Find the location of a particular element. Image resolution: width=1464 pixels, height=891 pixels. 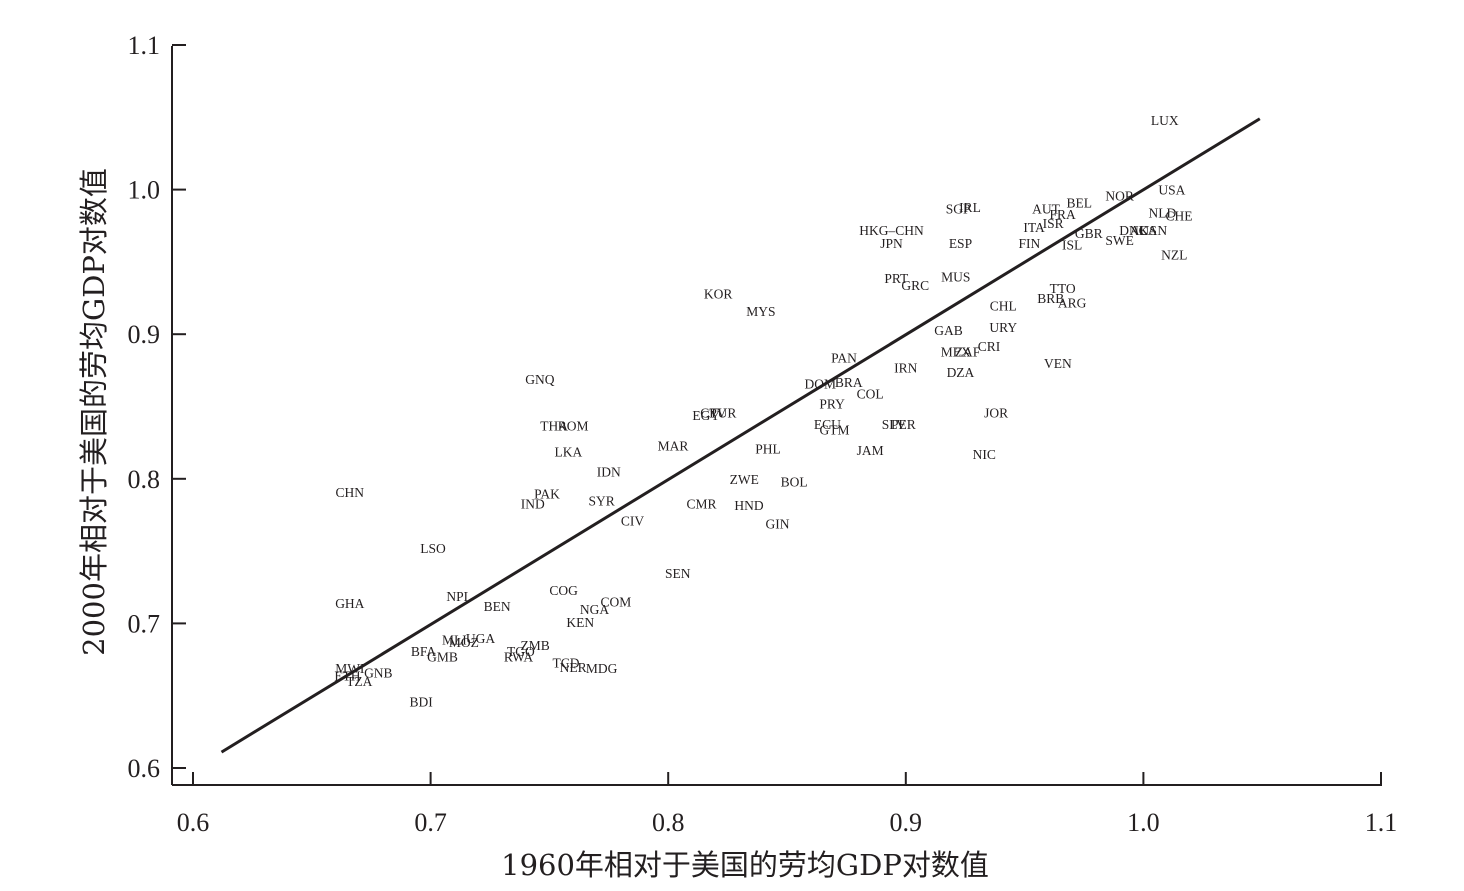

y-tick-label: 1.1 is located at coordinates (144, 45).